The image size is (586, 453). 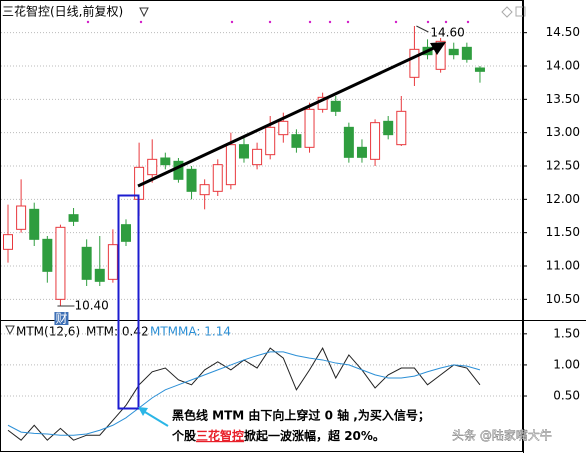 What do you see at coordinates (117, 332) in the screenshot?
I see `mtm-readout: MTM: 0.42` at bounding box center [117, 332].